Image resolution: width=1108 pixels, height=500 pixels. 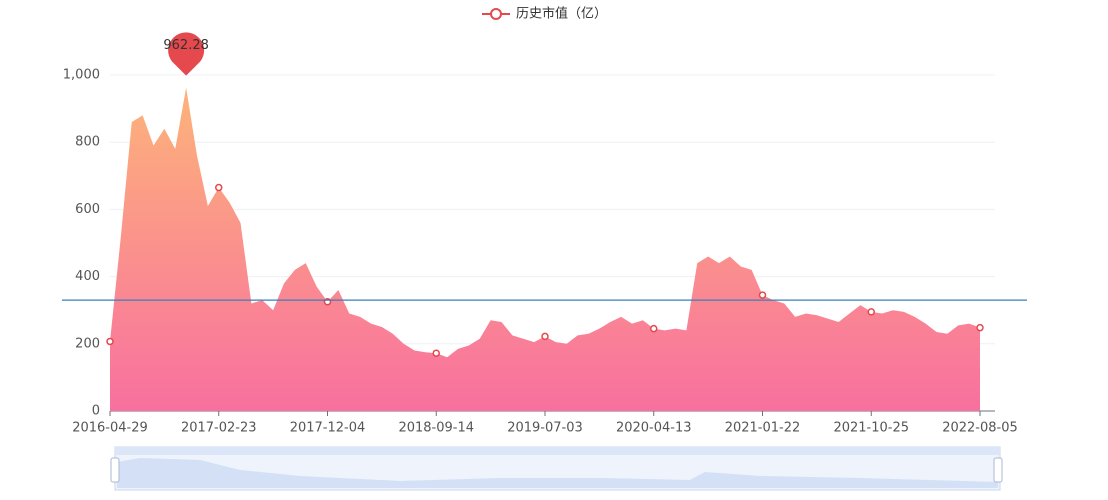 What do you see at coordinates (110, 428) in the screenshot?
I see `x-tick-label: 2016-04-29` at bounding box center [110, 428].